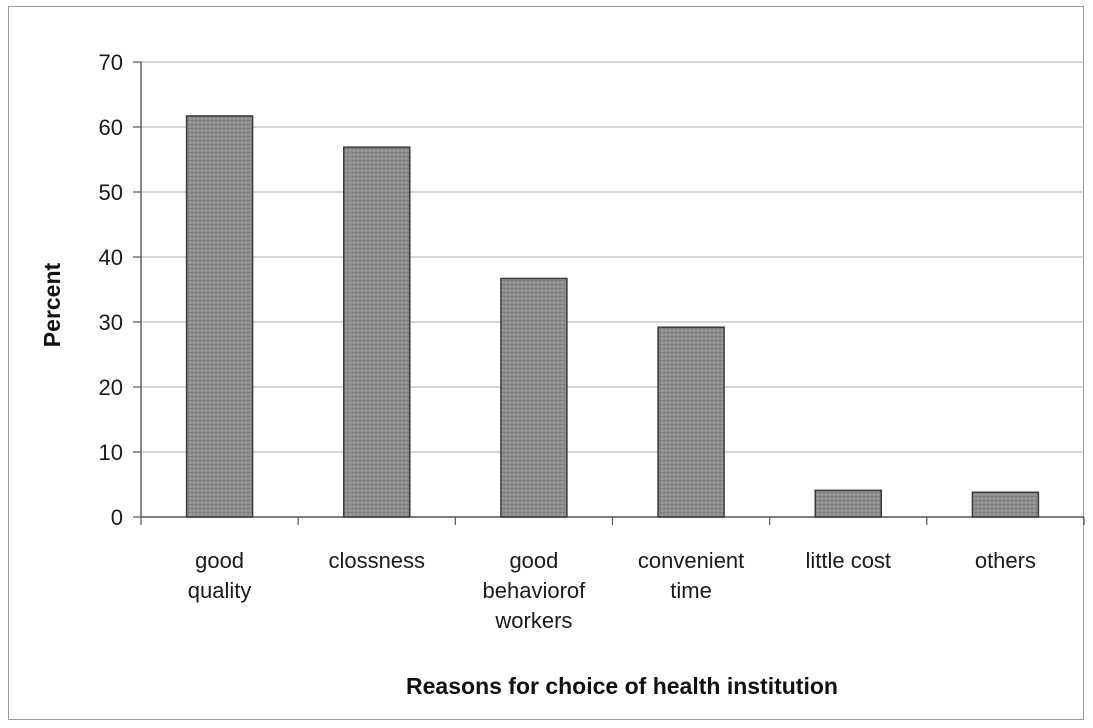 The height and width of the screenshot is (728, 1093). Describe the element at coordinates (111, 192) in the screenshot. I see `y-tick-label: 50` at that location.